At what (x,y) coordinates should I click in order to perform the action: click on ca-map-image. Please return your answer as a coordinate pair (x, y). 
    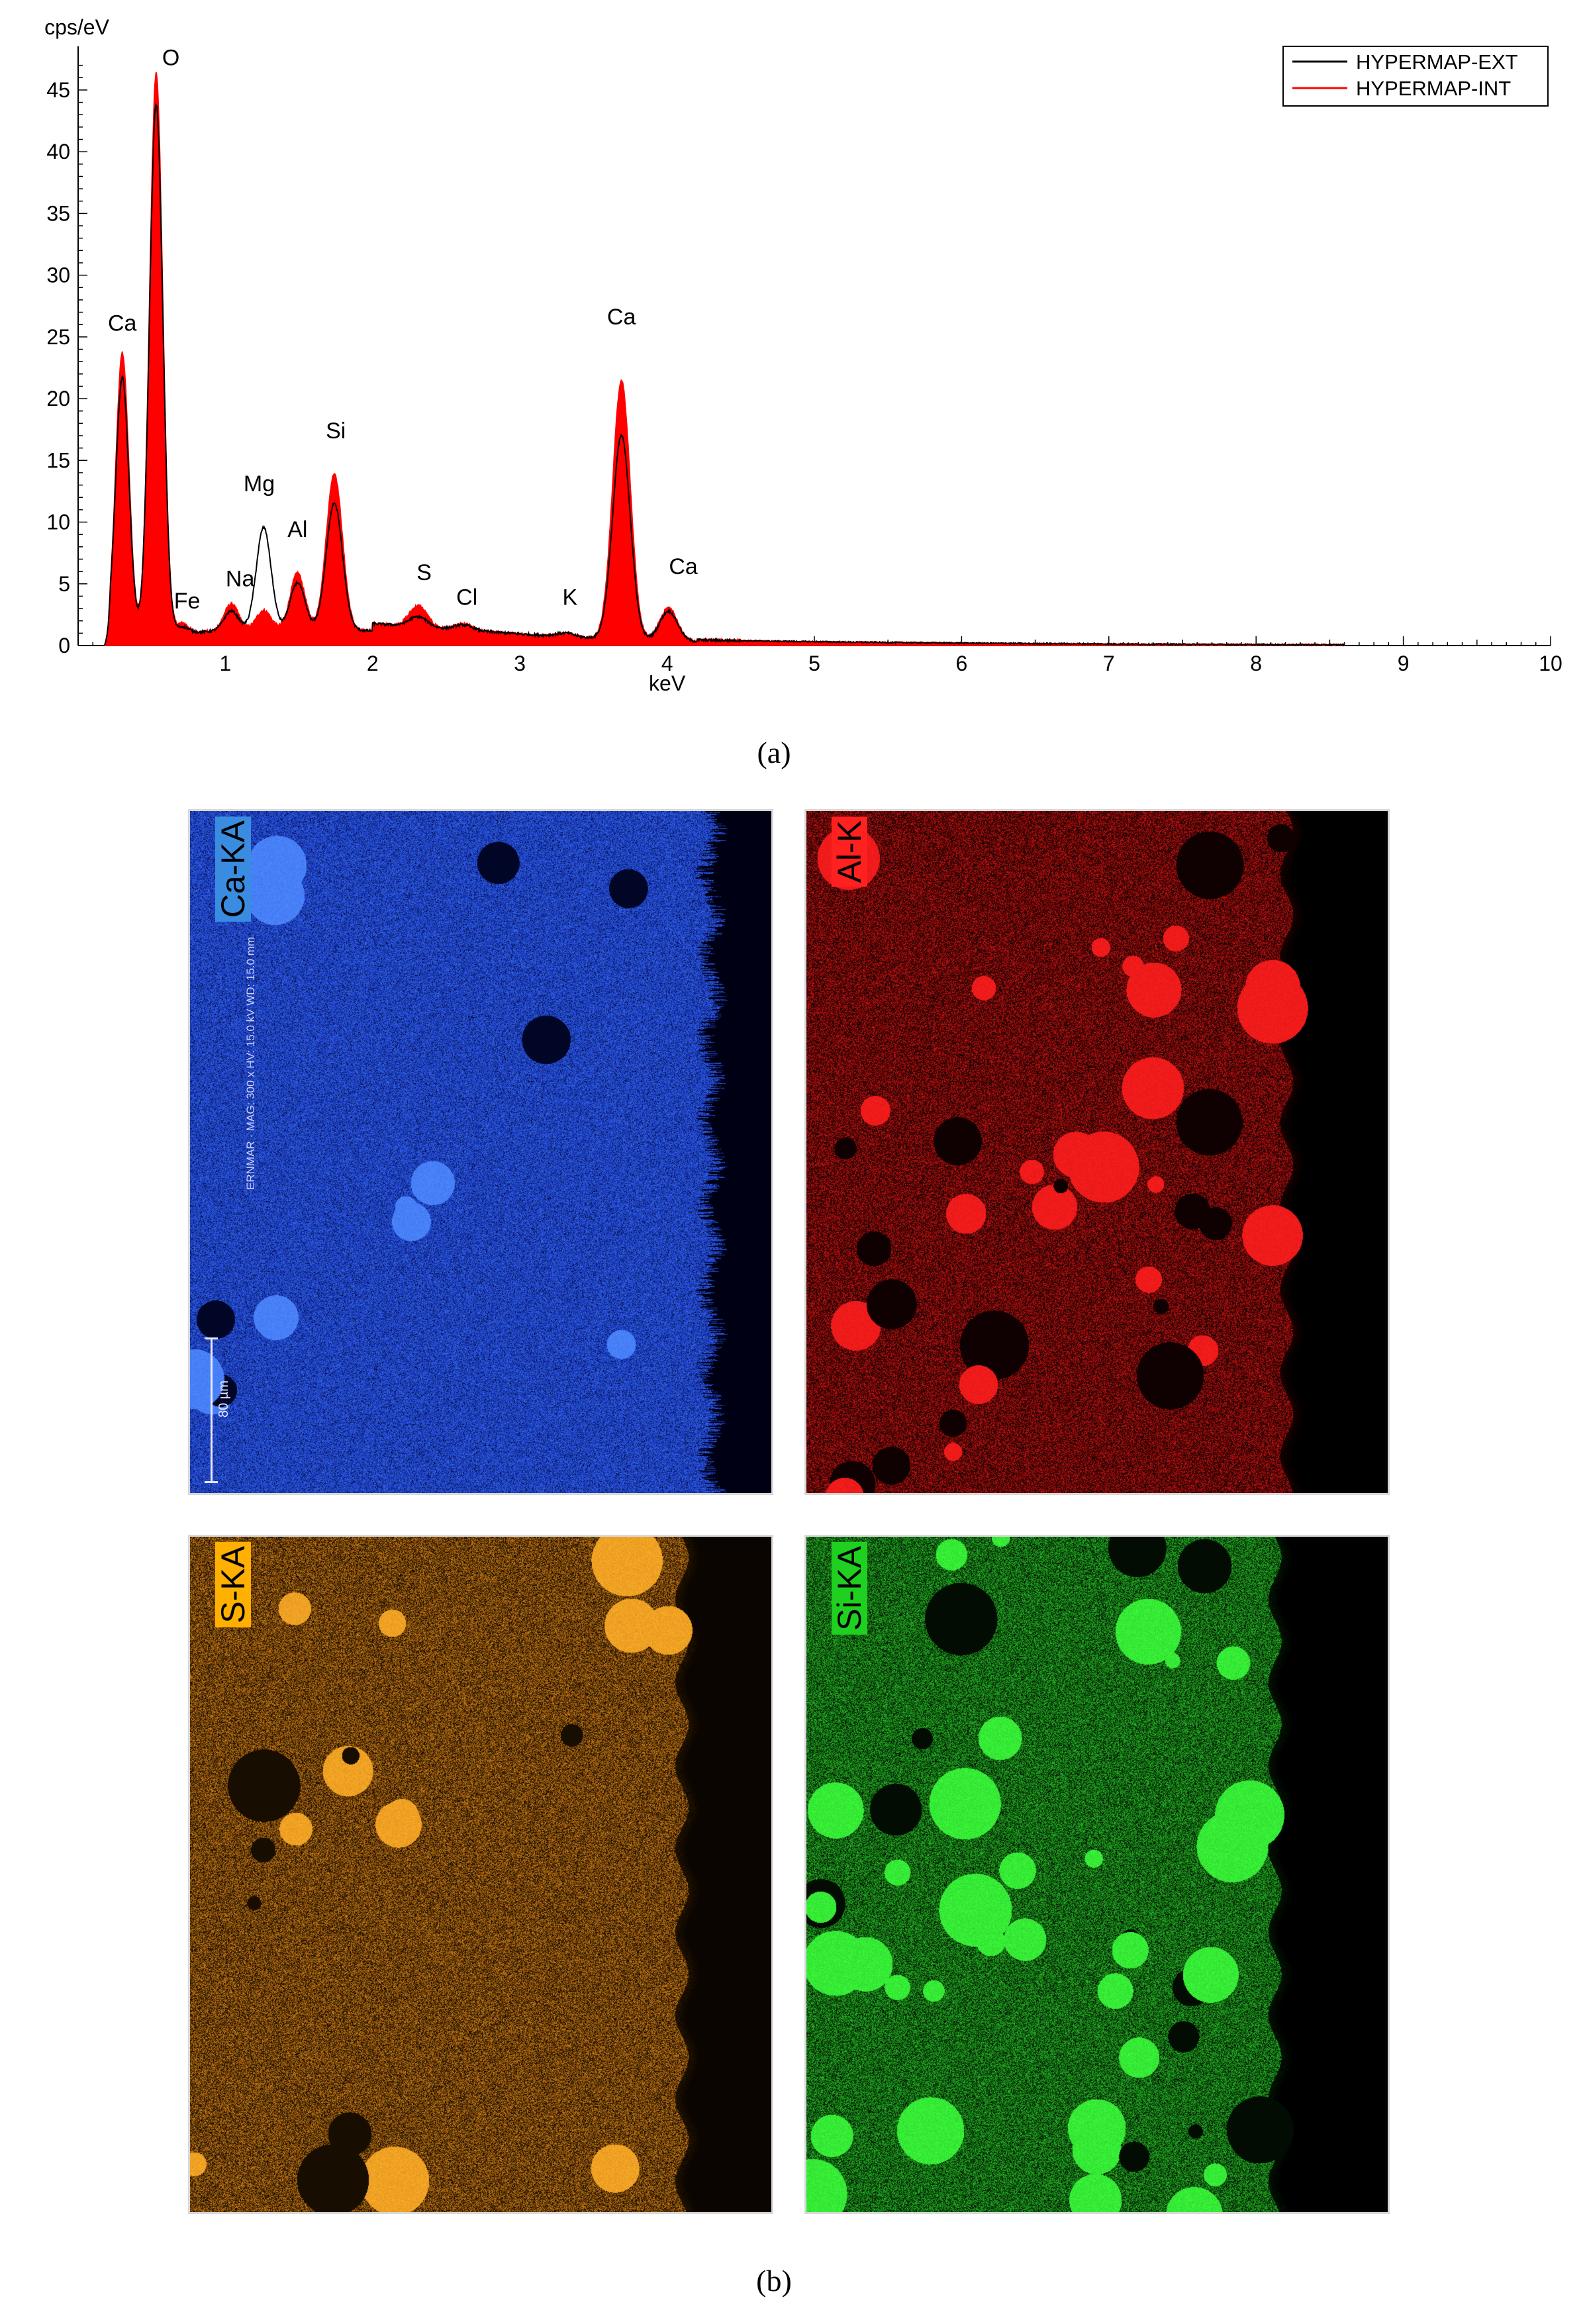
    Looking at the image, I should click on (480, 1152).